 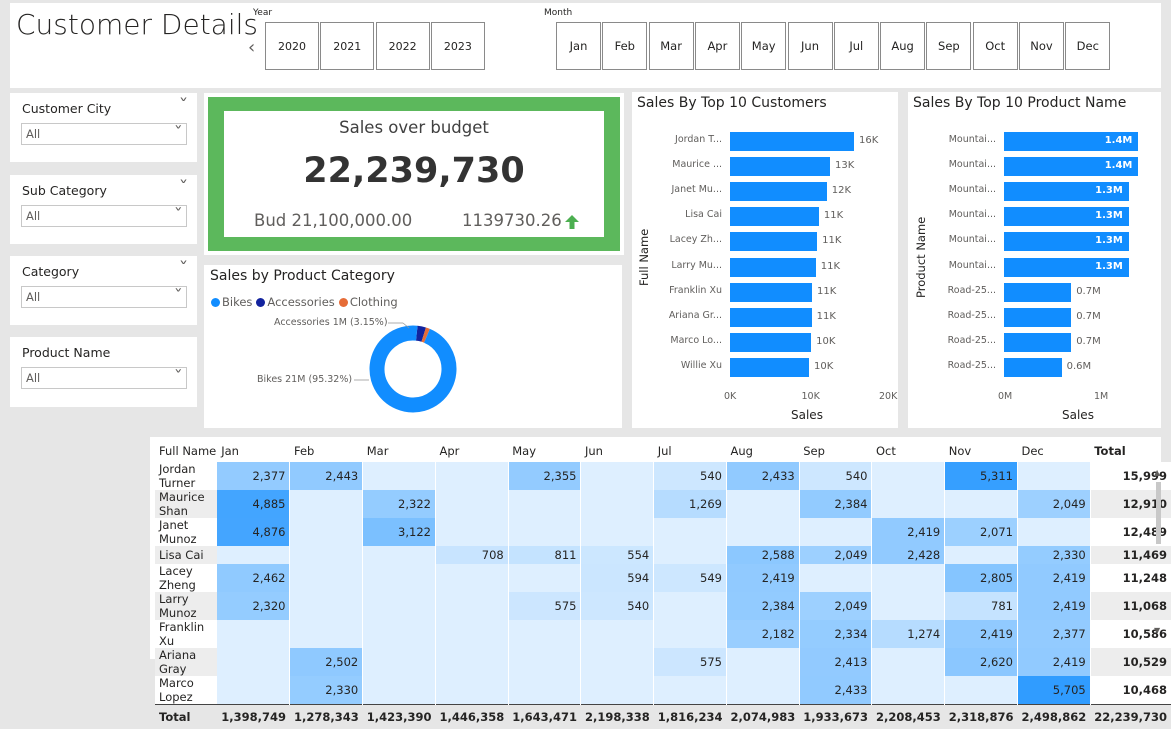 I want to click on donut-slice-bikes, so click(x=413, y=369).